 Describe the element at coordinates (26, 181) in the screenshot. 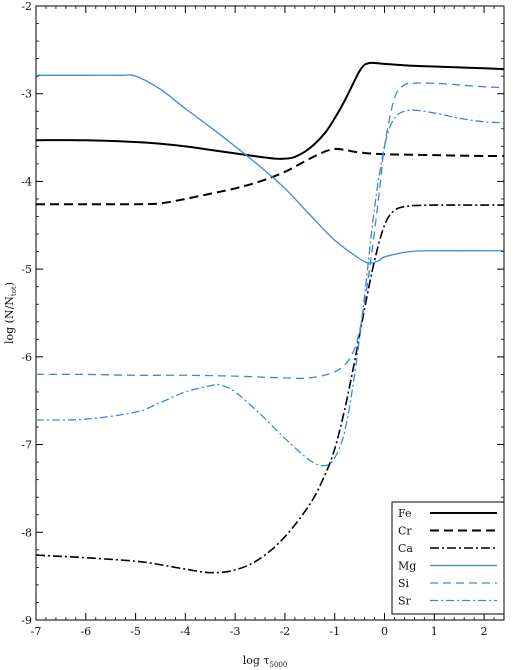

I see `y-tick-label: -4` at that location.